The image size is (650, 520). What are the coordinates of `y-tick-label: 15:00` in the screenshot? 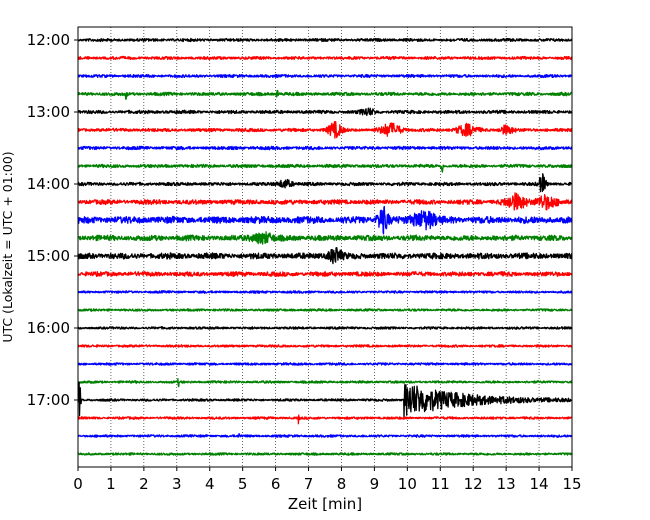 It's located at (48, 256).